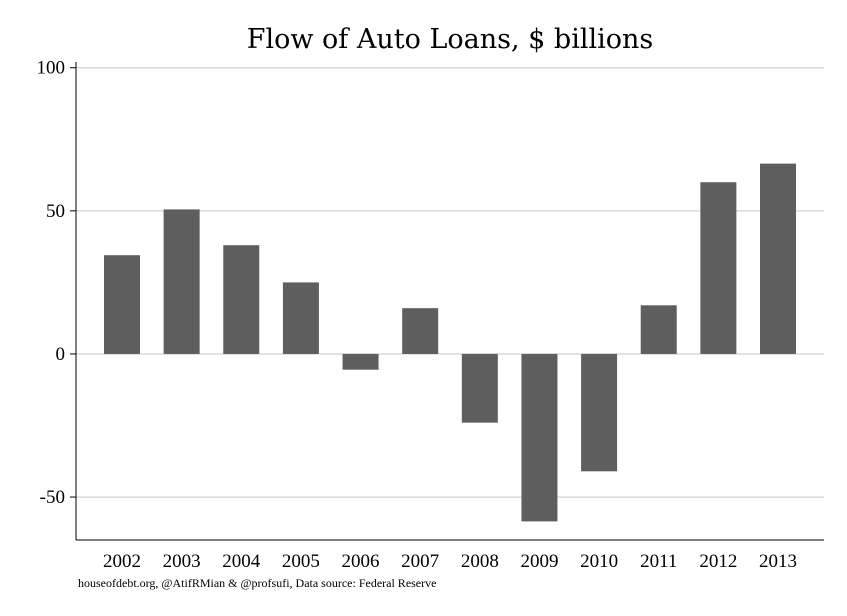  Describe the element at coordinates (658, 329) in the screenshot. I see `bar-2011` at that location.